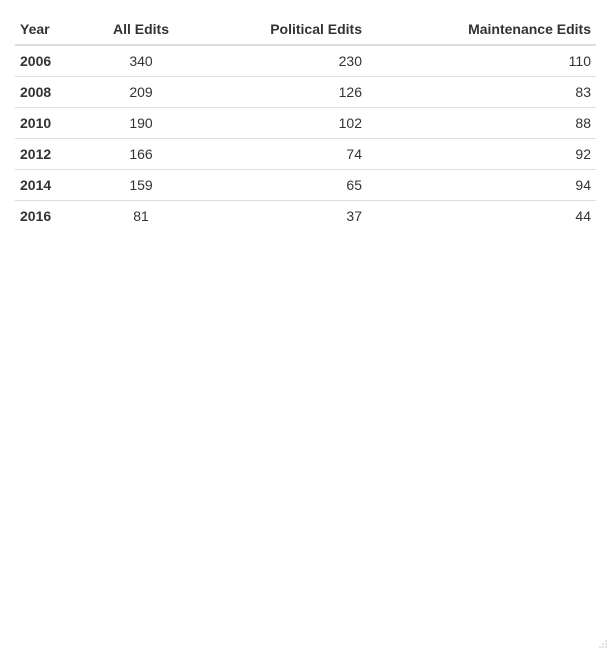 The height and width of the screenshot is (653, 609). What do you see at coordinates (579, 61) in the screenshot?
I see `cell-maintenance-edits: 110` at bounding box center [579, 61].